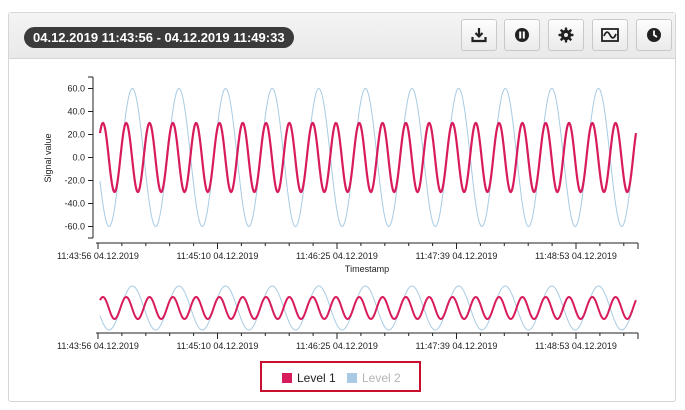 This screenshot has height=410, width=685. I want to click on gear-icon, so click(566, 35).